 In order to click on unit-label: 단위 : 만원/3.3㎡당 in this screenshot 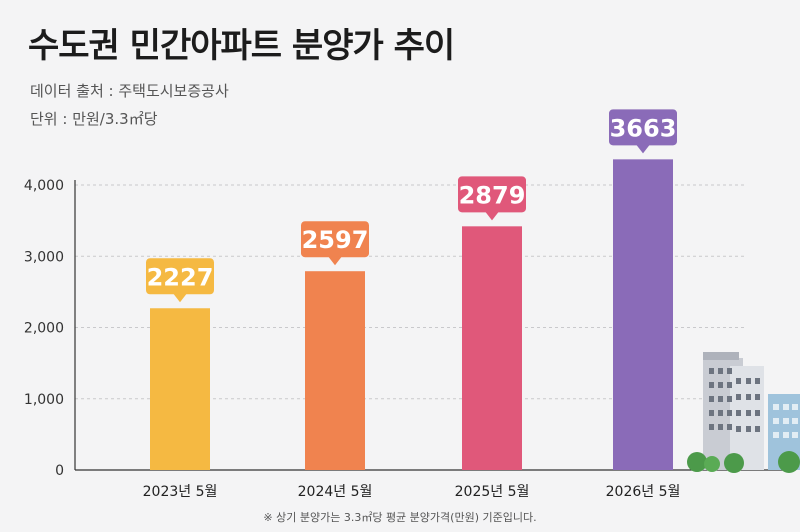, I will do `click(94, 119)`.